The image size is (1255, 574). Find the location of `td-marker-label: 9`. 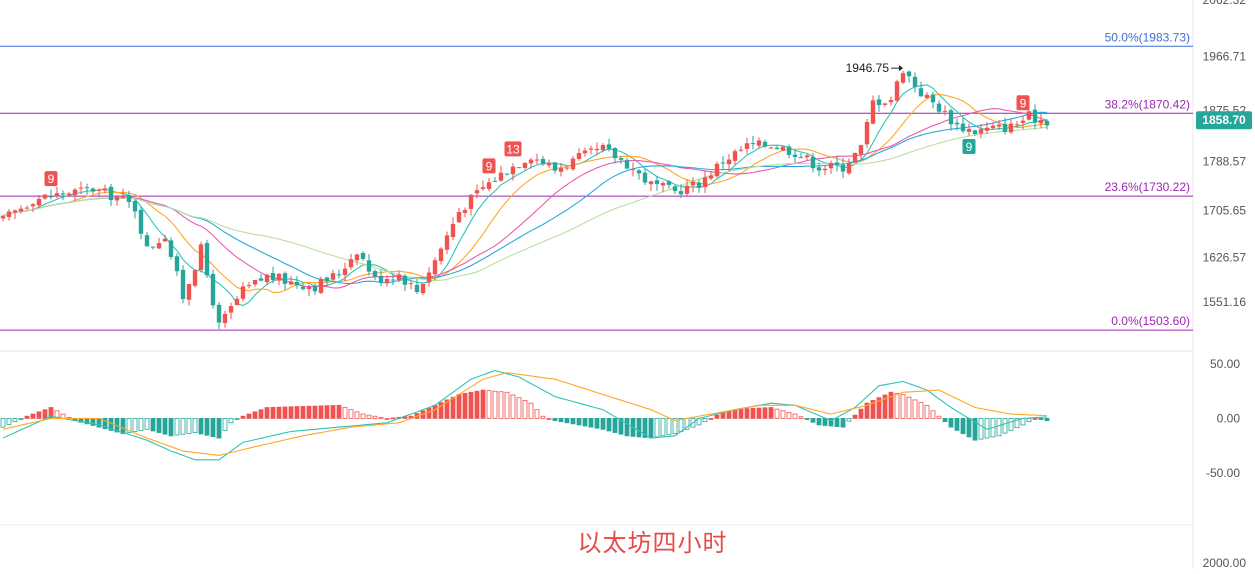

td-marker-label: 9 is located at coordinates (489, 166).